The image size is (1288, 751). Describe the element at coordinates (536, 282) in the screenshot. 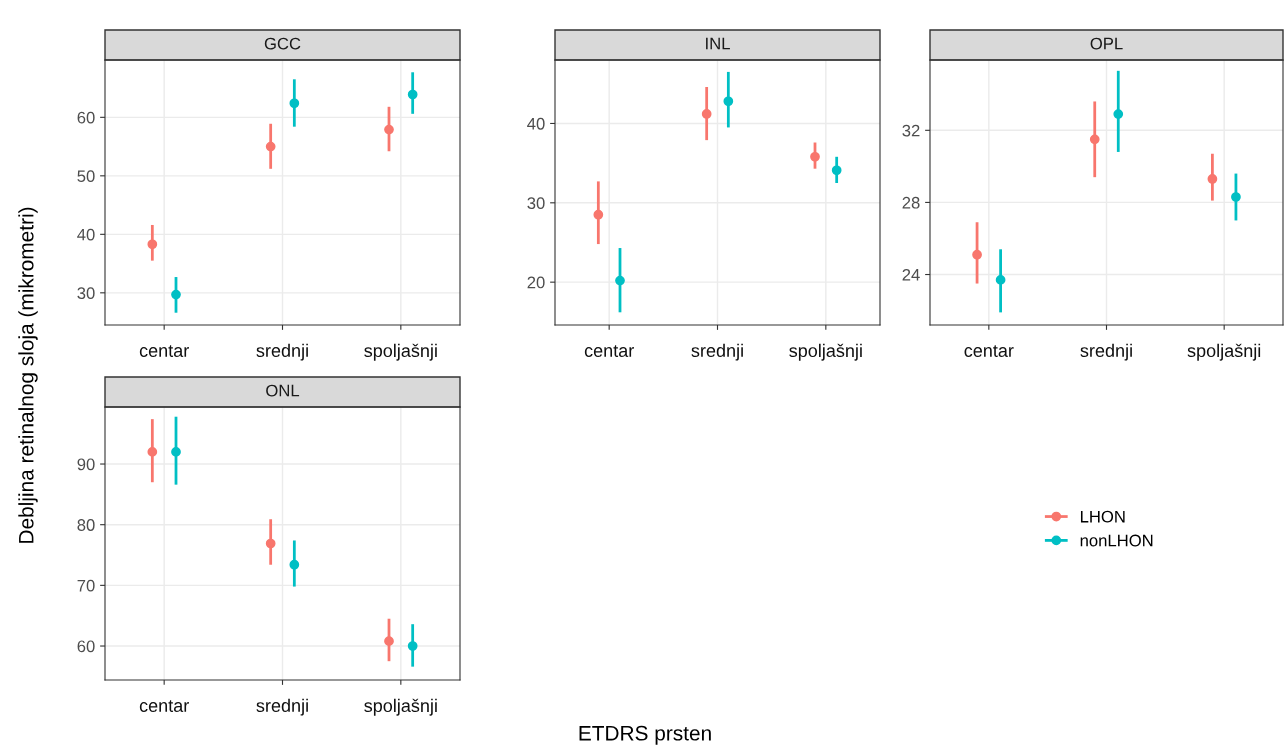

I see `y-tick-label: 20` at that location.